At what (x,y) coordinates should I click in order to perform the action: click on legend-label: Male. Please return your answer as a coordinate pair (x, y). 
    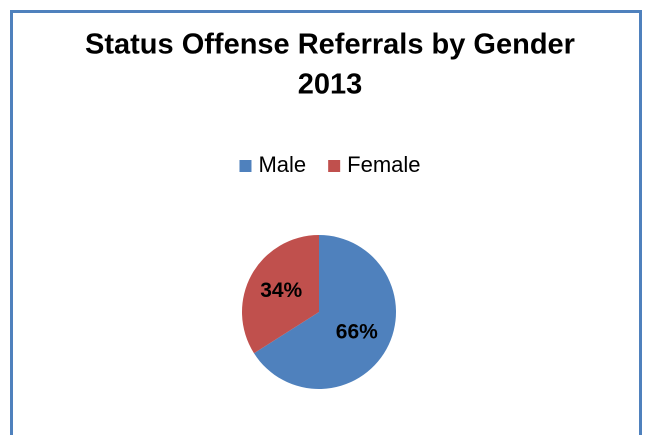
    Looking at the image, I should click on (282, 164).